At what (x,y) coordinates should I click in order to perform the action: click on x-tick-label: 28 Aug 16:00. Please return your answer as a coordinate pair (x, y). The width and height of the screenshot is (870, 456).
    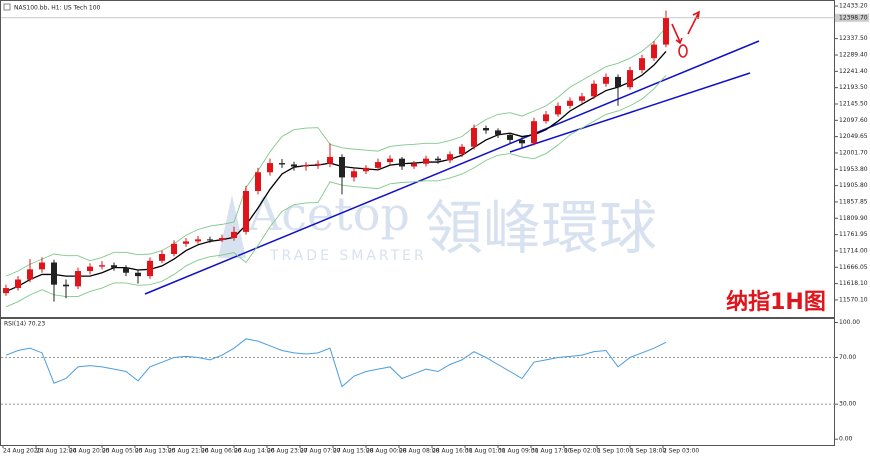
    Looking at the image, I should click on (452, 451).